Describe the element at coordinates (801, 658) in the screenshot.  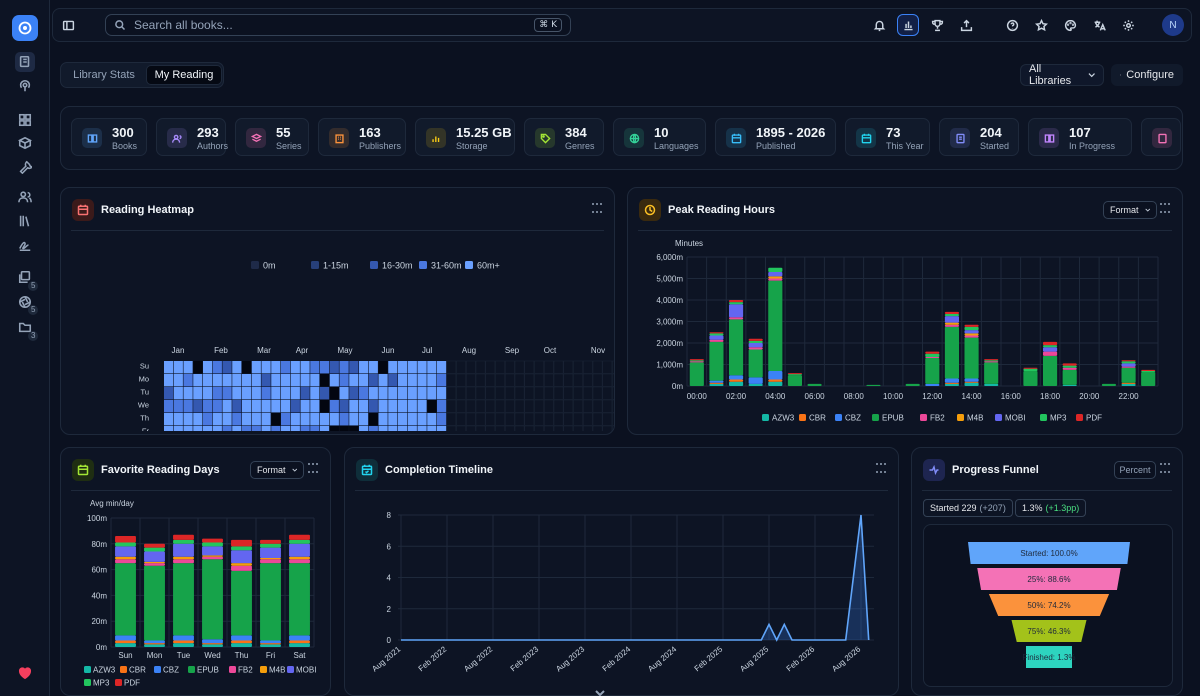
I see `x-tick-label: Feb 2026` at that location.